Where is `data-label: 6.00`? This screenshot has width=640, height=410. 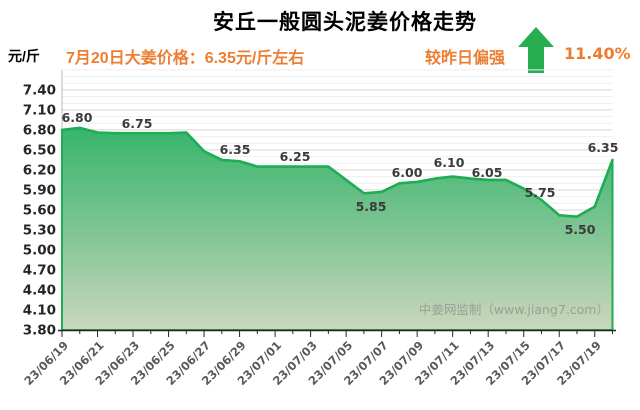 data-label: 6.00 is located at coordinates (407, 172).